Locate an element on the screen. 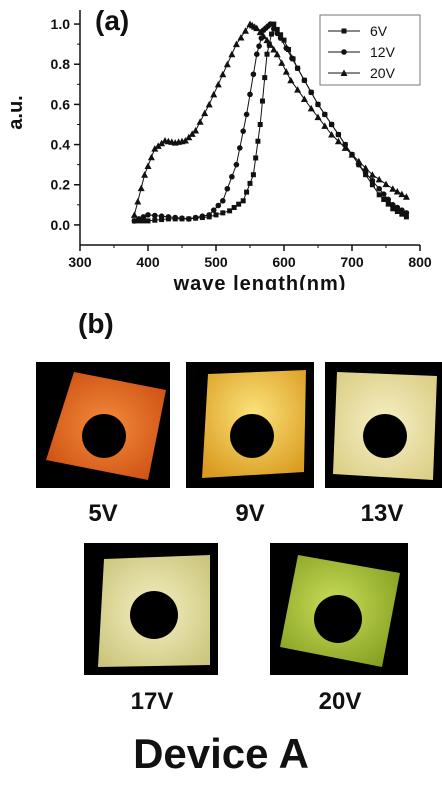  x-tick-label: 400 is located at coordinates (148, 262).